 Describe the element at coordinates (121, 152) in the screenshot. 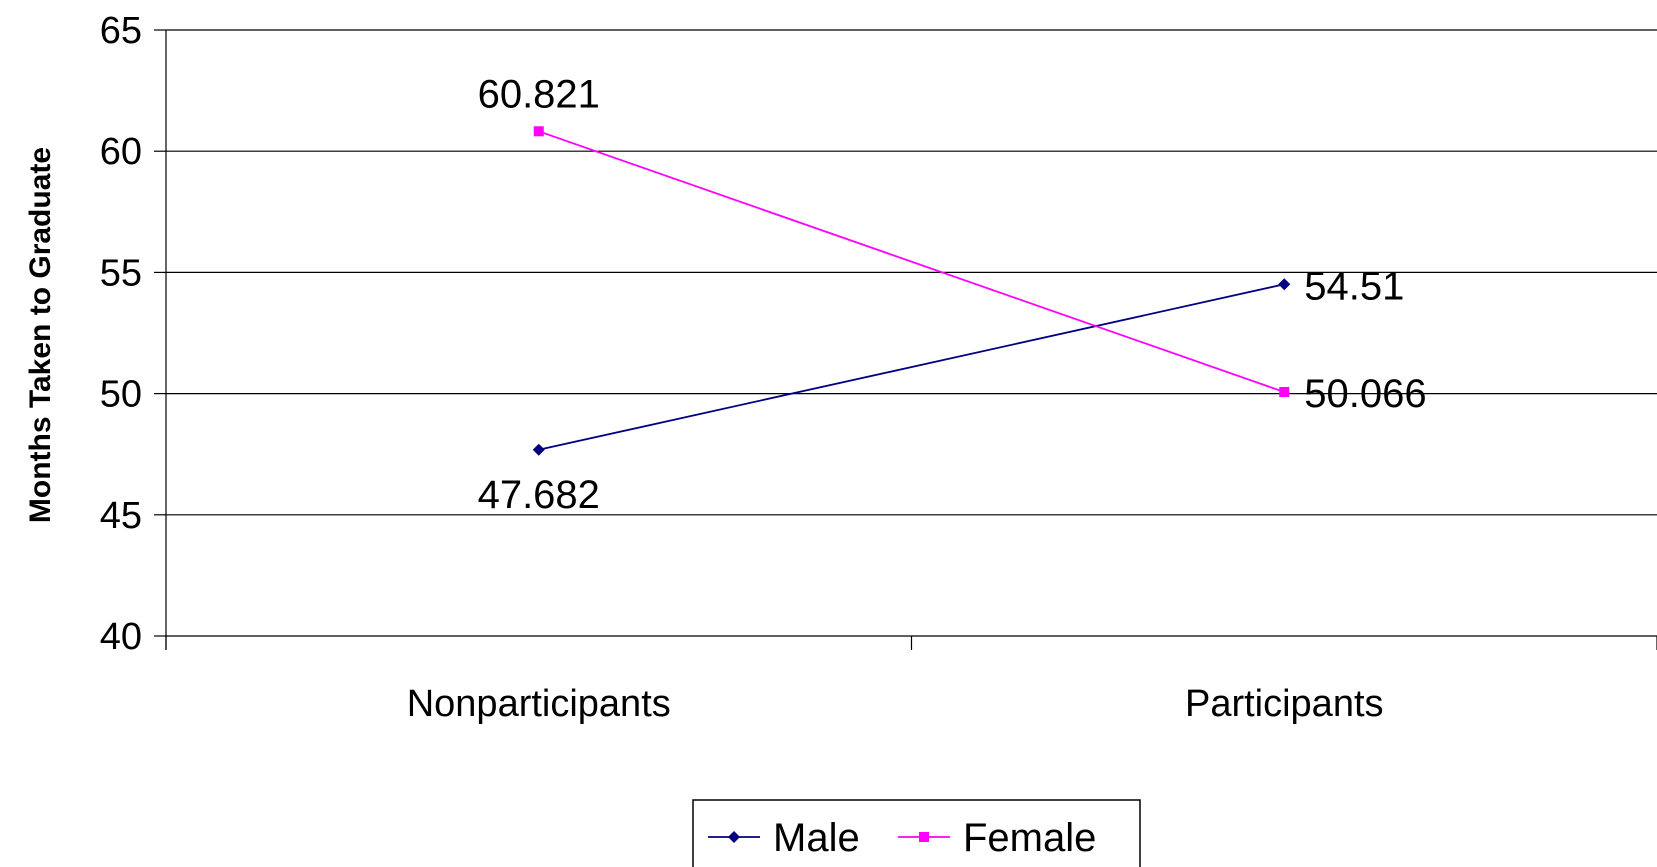

I see `y-tick-label: 60` at that location.